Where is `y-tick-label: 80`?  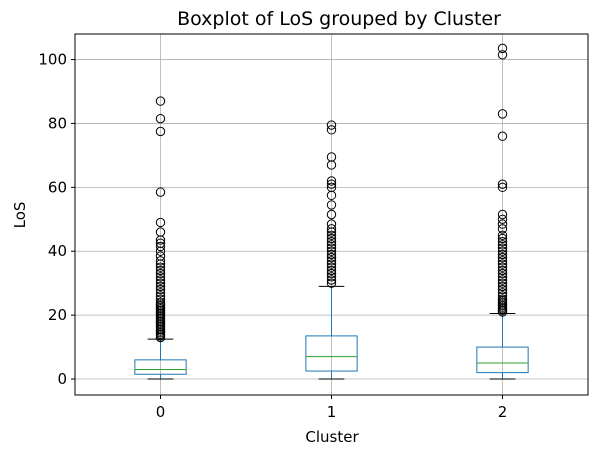
y-tick-label: 80 is located at coordinates (57, 123).